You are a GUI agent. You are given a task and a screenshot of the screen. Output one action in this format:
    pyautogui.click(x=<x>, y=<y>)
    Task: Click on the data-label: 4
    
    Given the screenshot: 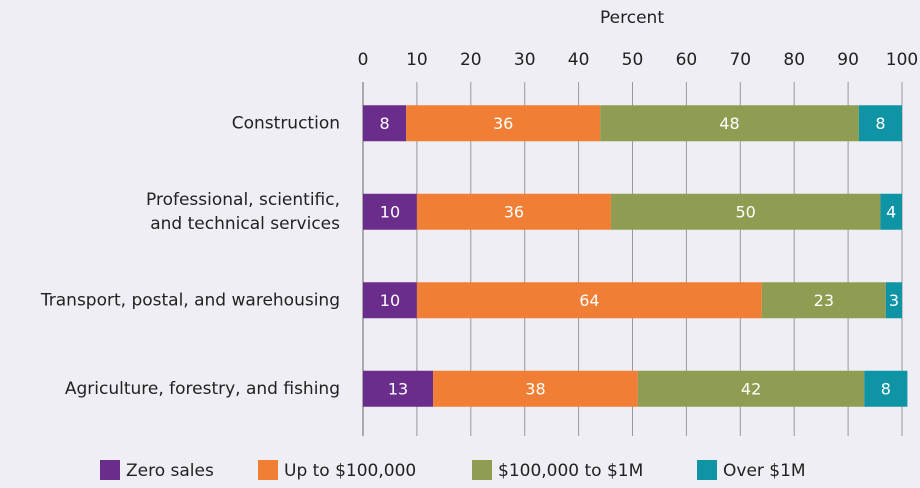 What is the action you would take?
    pyautogui.click(x=891, y=211)
    